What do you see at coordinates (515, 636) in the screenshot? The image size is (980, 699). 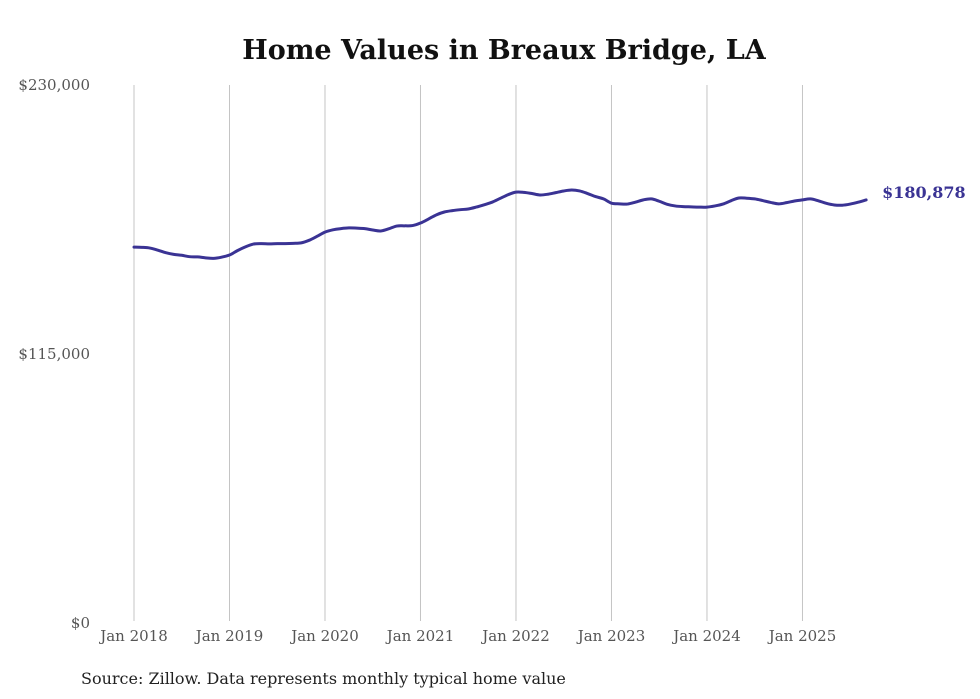 I see `x-tick-label: Jan 2022` at bounding box center [515, 636].